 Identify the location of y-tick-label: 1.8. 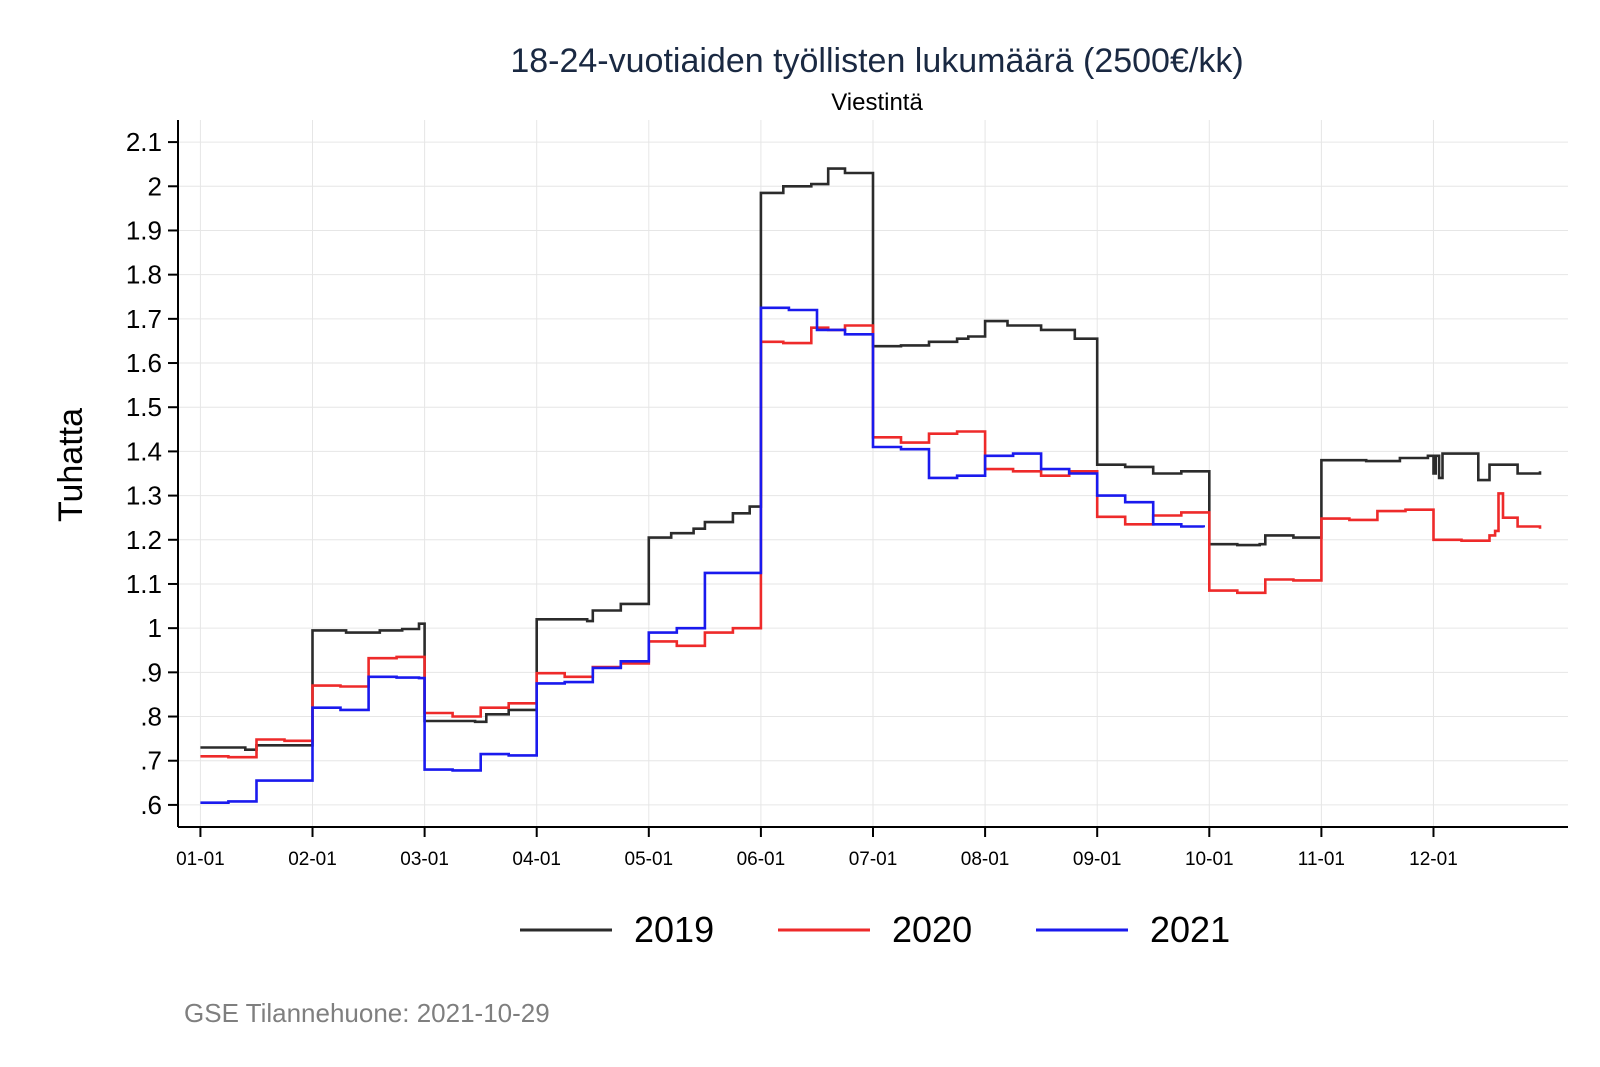
(144, 275).